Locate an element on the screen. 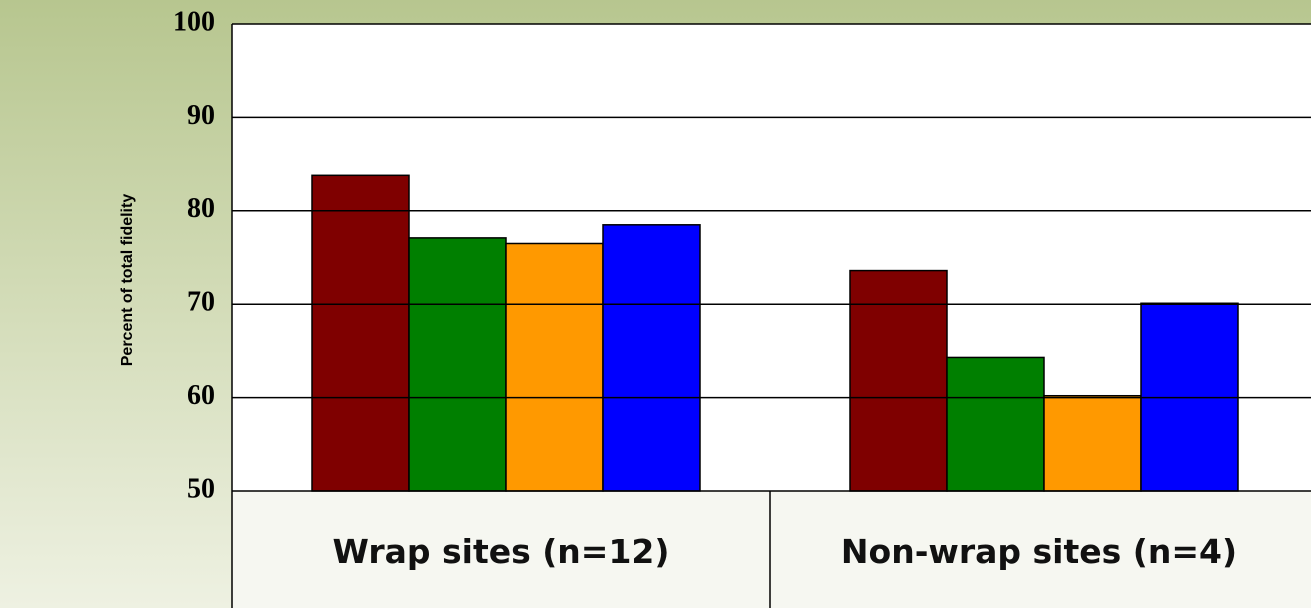 The image size is (1311, 608). x-tick-label: Wrap sites (n=12) is located at coordinates (501, 551).